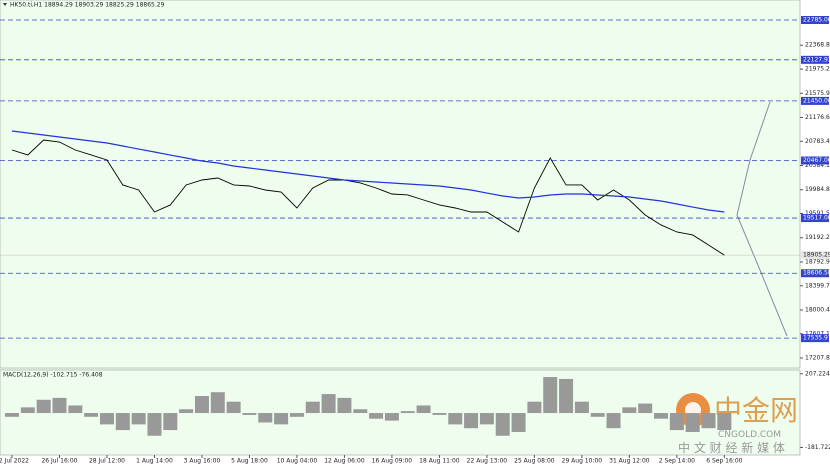 Image resolution: width=830 pixels, height=469 pixels. I want to click on macd-title: MACD(12,26,9) -102.715 -76.408, so click(53, 375).